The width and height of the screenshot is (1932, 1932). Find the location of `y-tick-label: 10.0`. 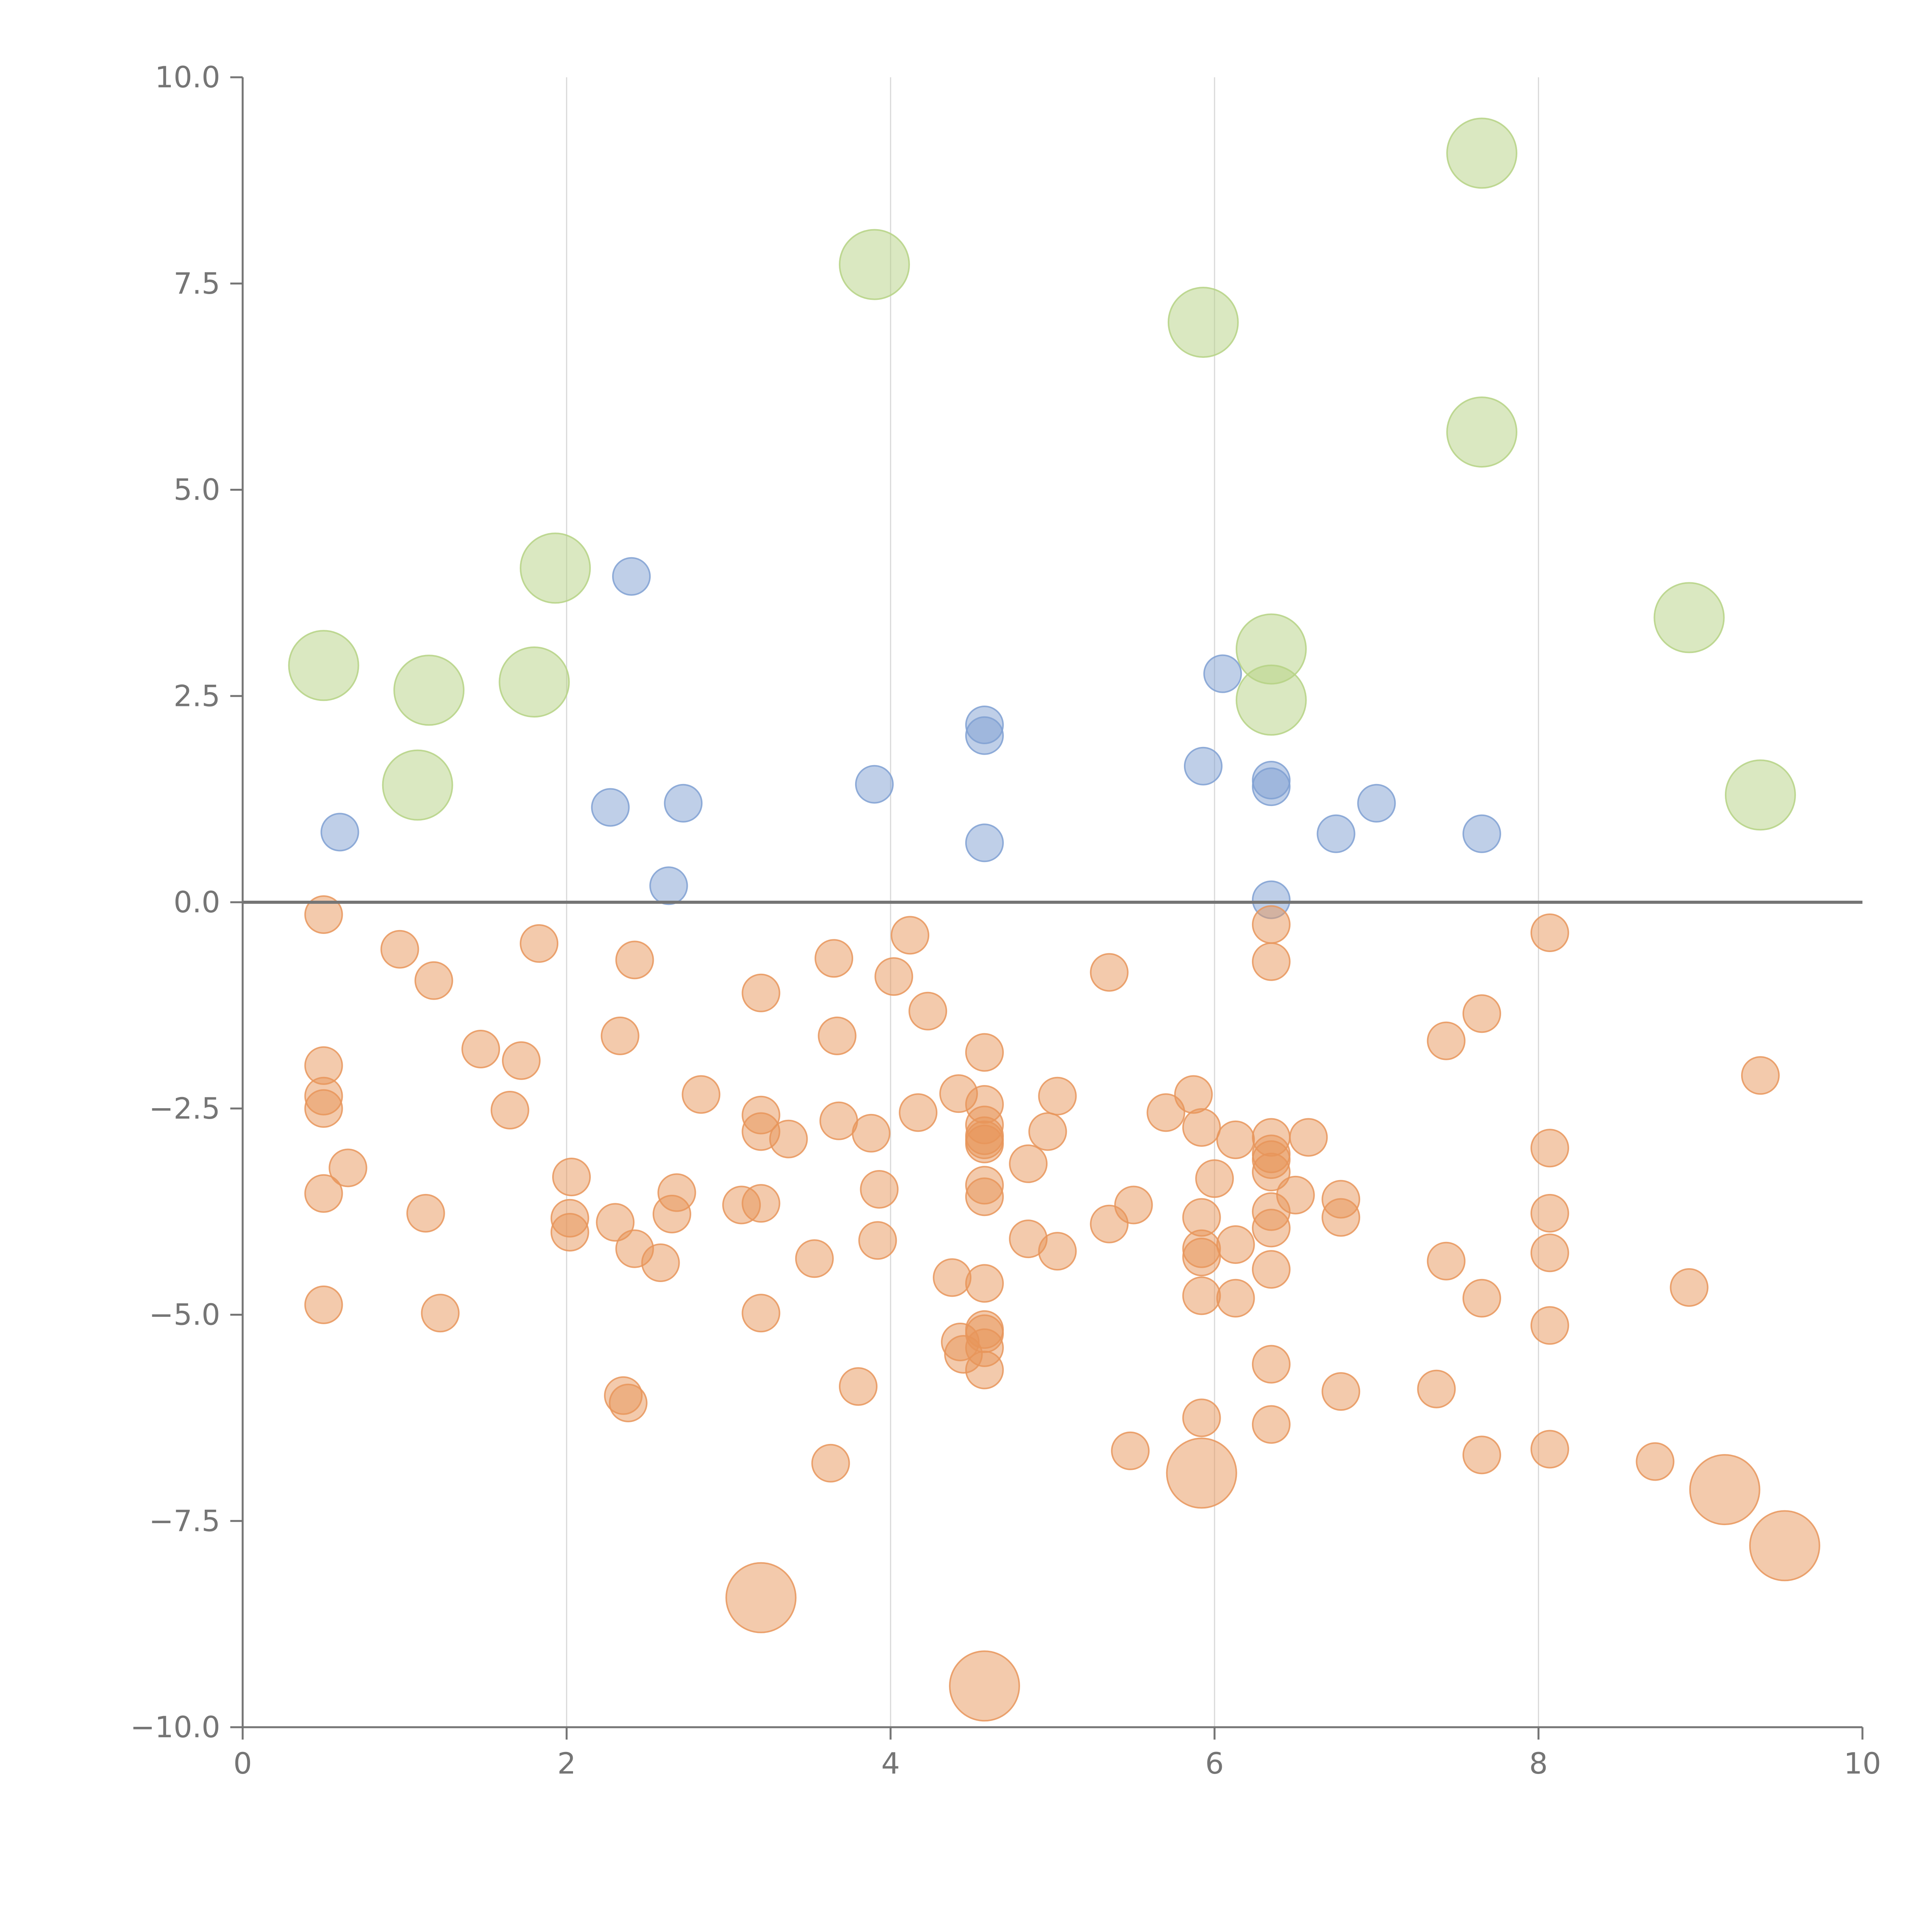

y-tick-label: 10.0 is located at coordinates (188, 77).